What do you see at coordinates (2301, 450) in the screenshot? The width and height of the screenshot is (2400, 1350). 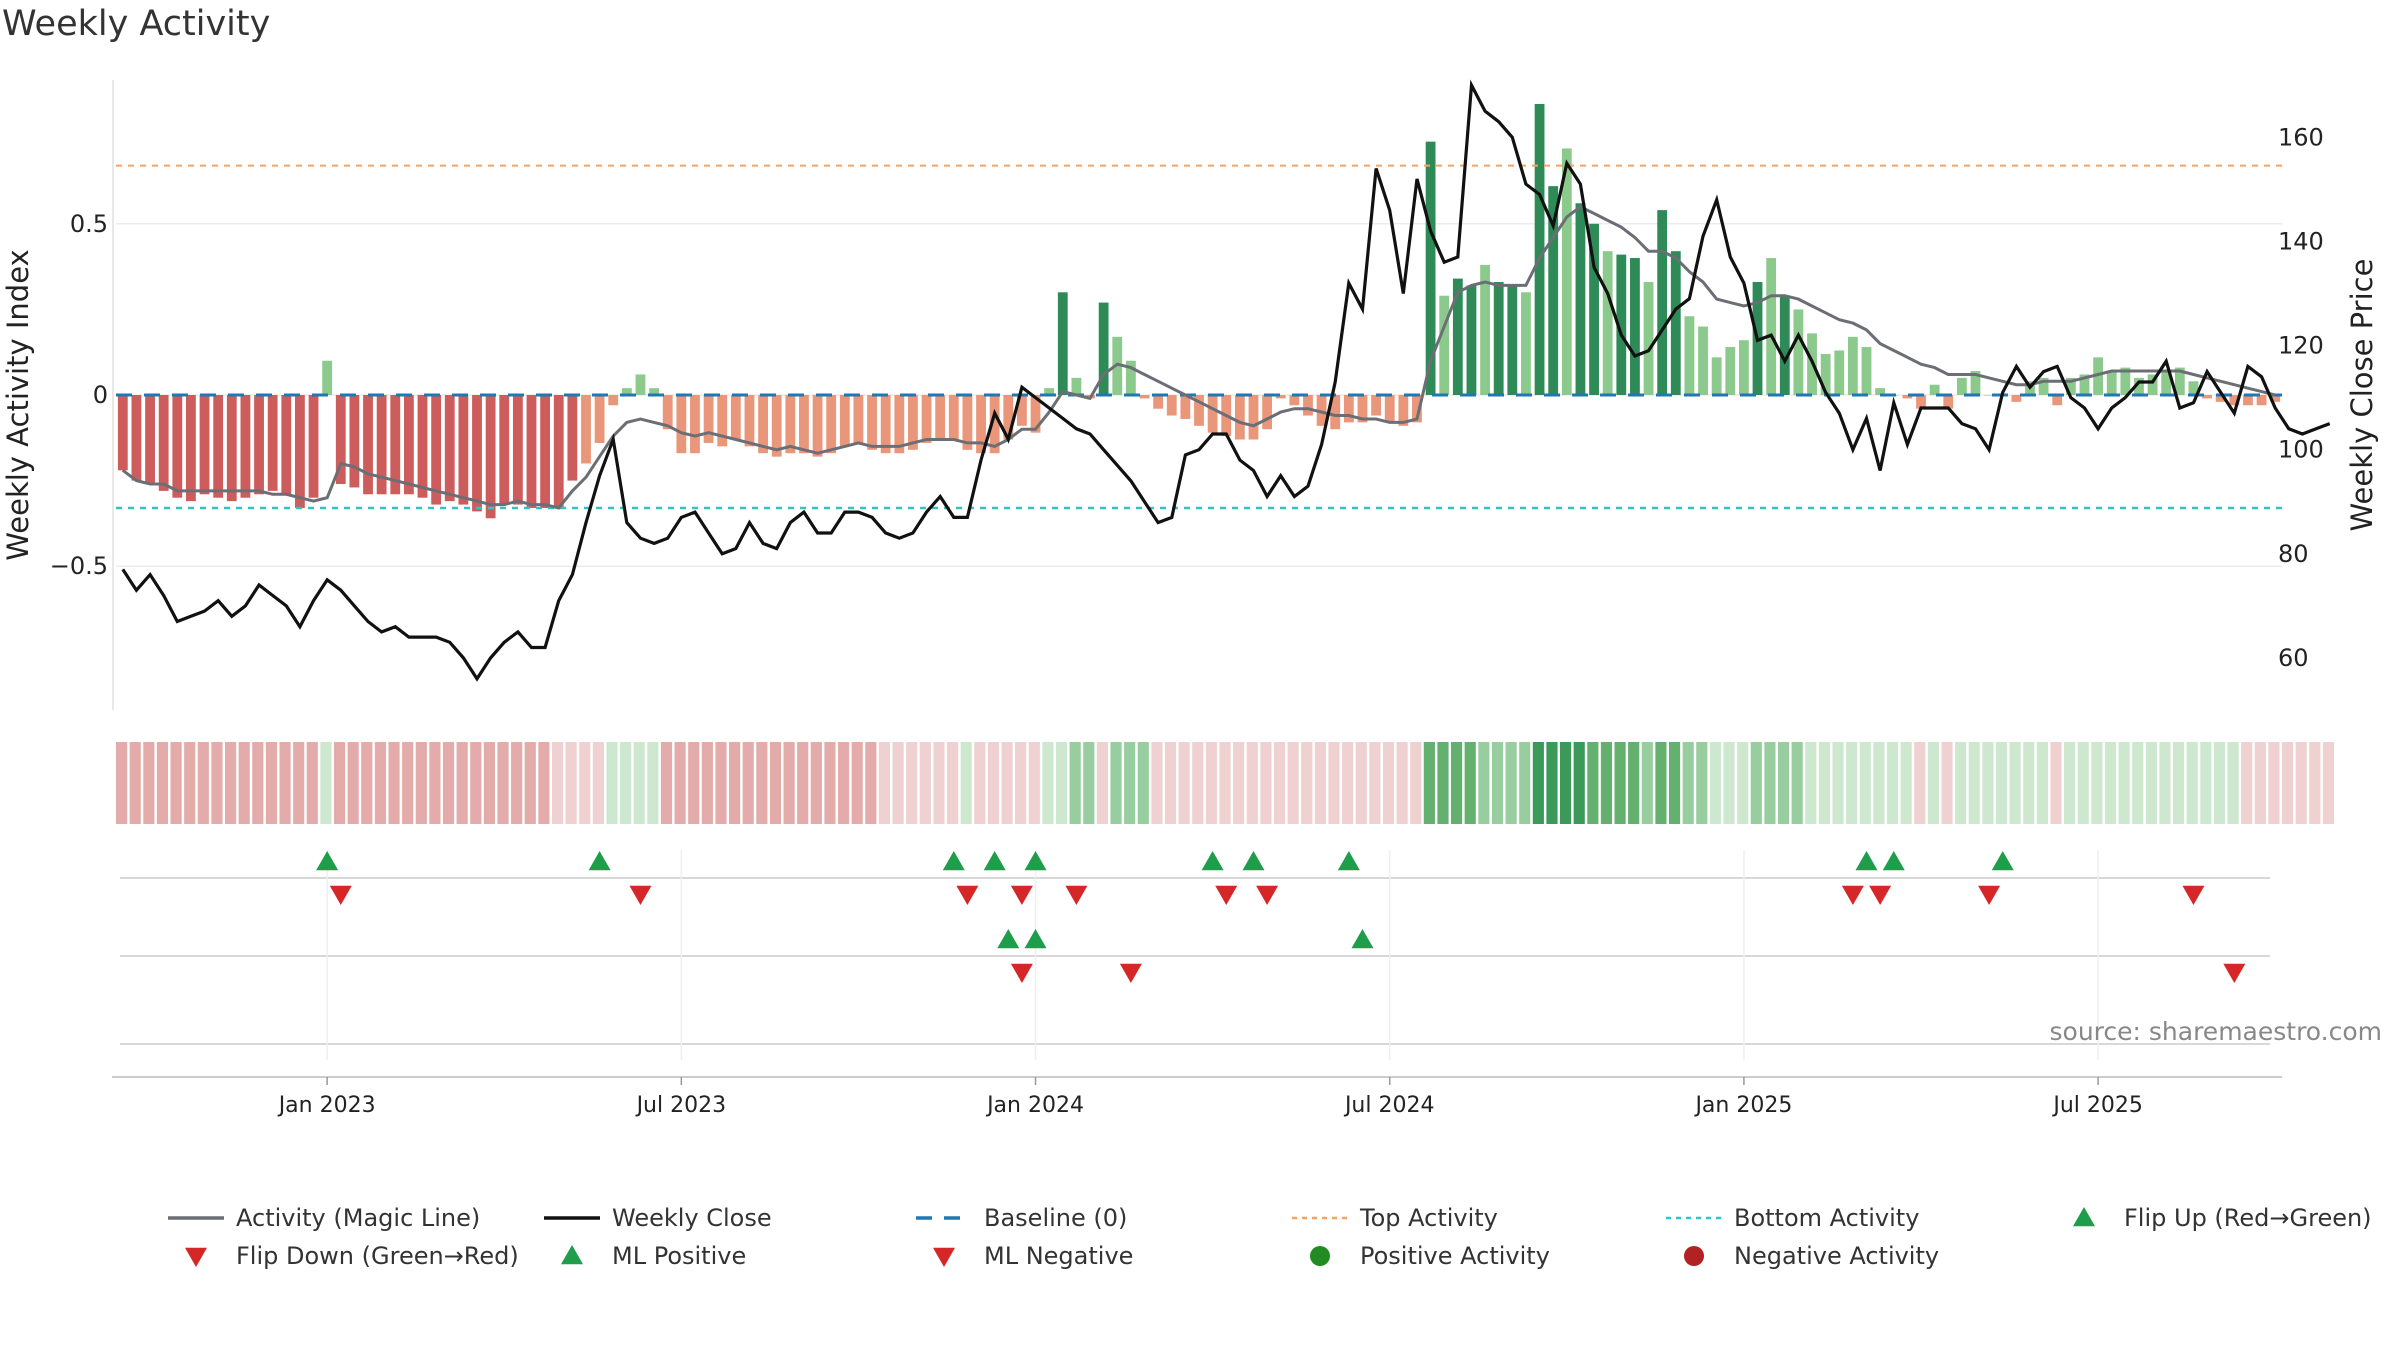 I see `y2-tick-label: 100` at bounding box center [2301, 450].